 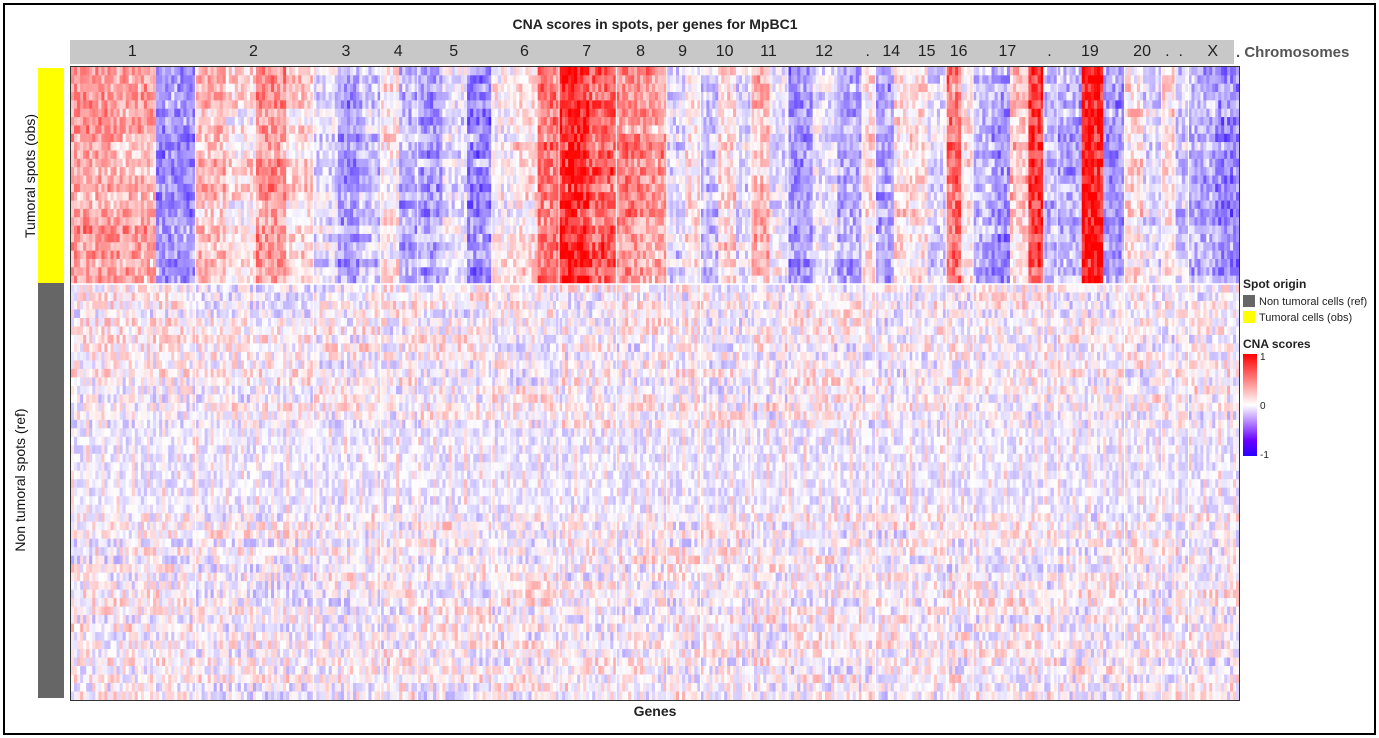 I want to click on tumoral-group-bar, so click(x=51, y=175).